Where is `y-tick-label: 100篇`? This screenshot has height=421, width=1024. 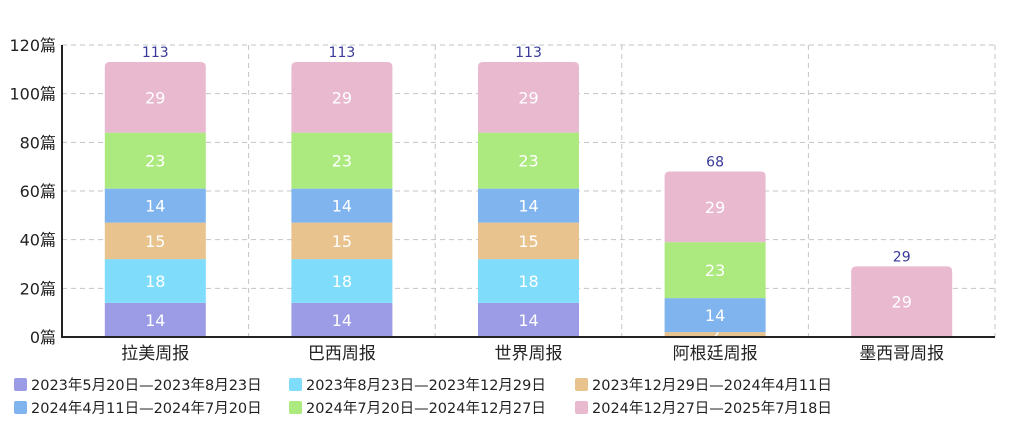 y-tick-label: 100篇 is located at coordinates (32, 94).